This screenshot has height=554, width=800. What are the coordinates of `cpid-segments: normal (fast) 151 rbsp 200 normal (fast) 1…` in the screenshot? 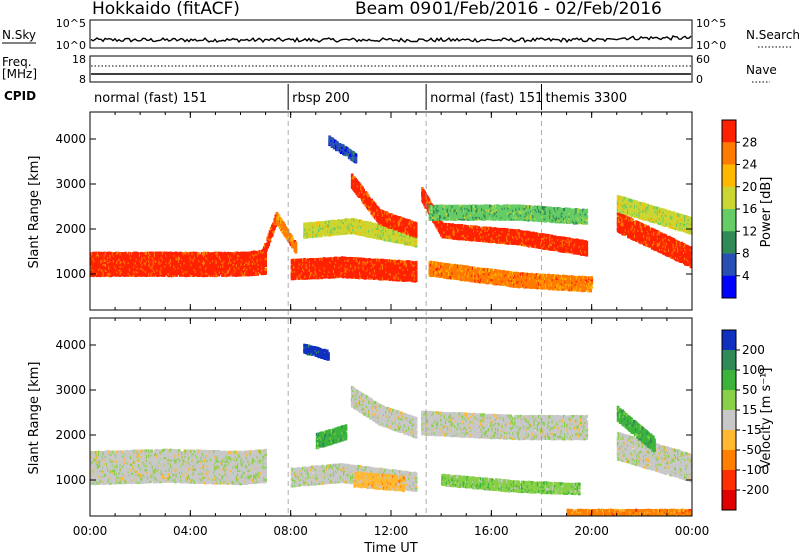 It's located at (360, 97).